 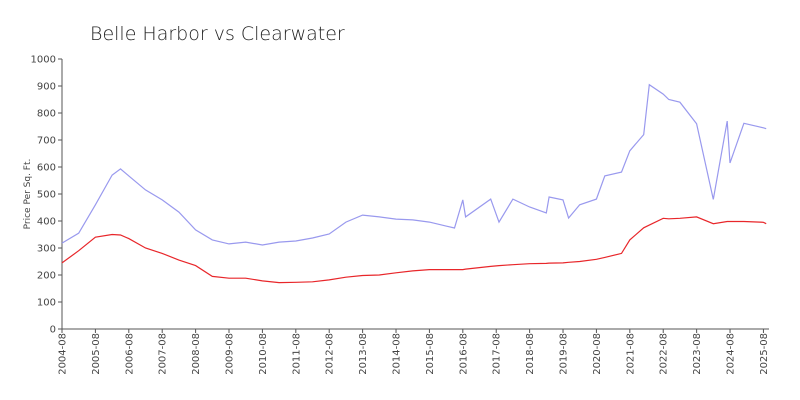 I want to click on y-tick-label: 300, so click(x=46, y=249).